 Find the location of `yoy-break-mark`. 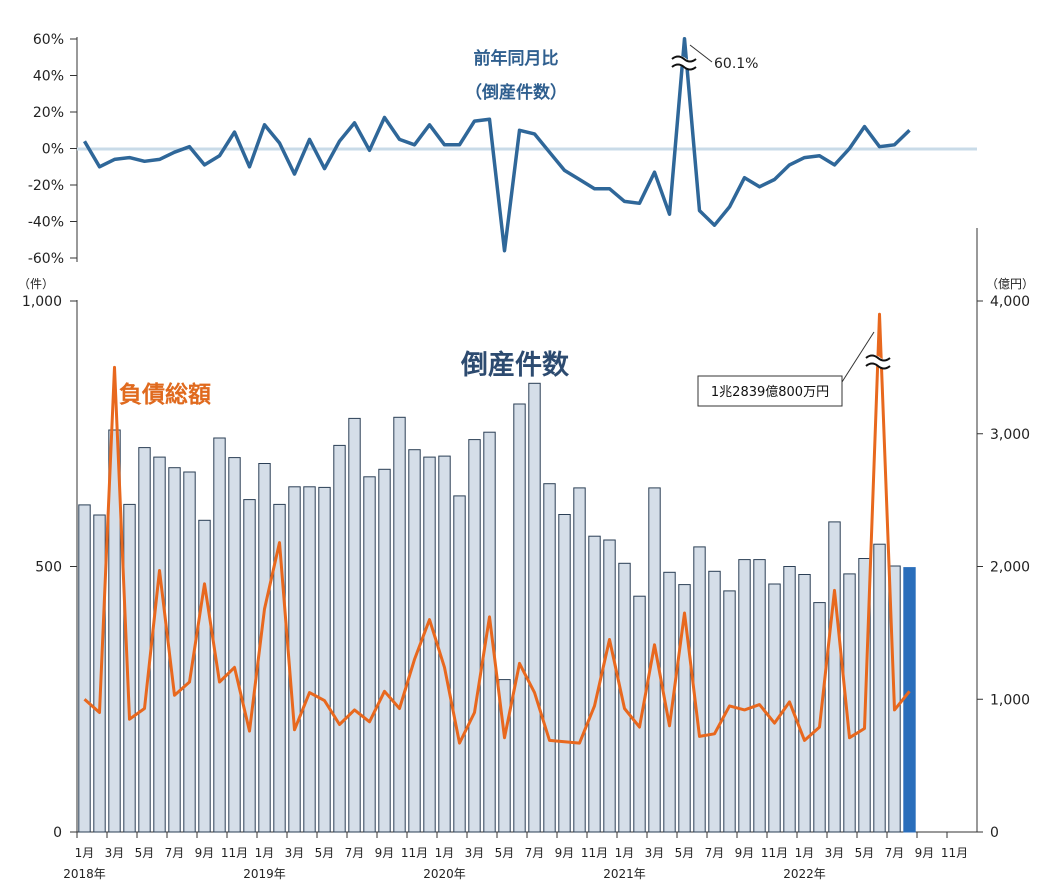

yoy-break-mark is located at coordinates (684, 63).